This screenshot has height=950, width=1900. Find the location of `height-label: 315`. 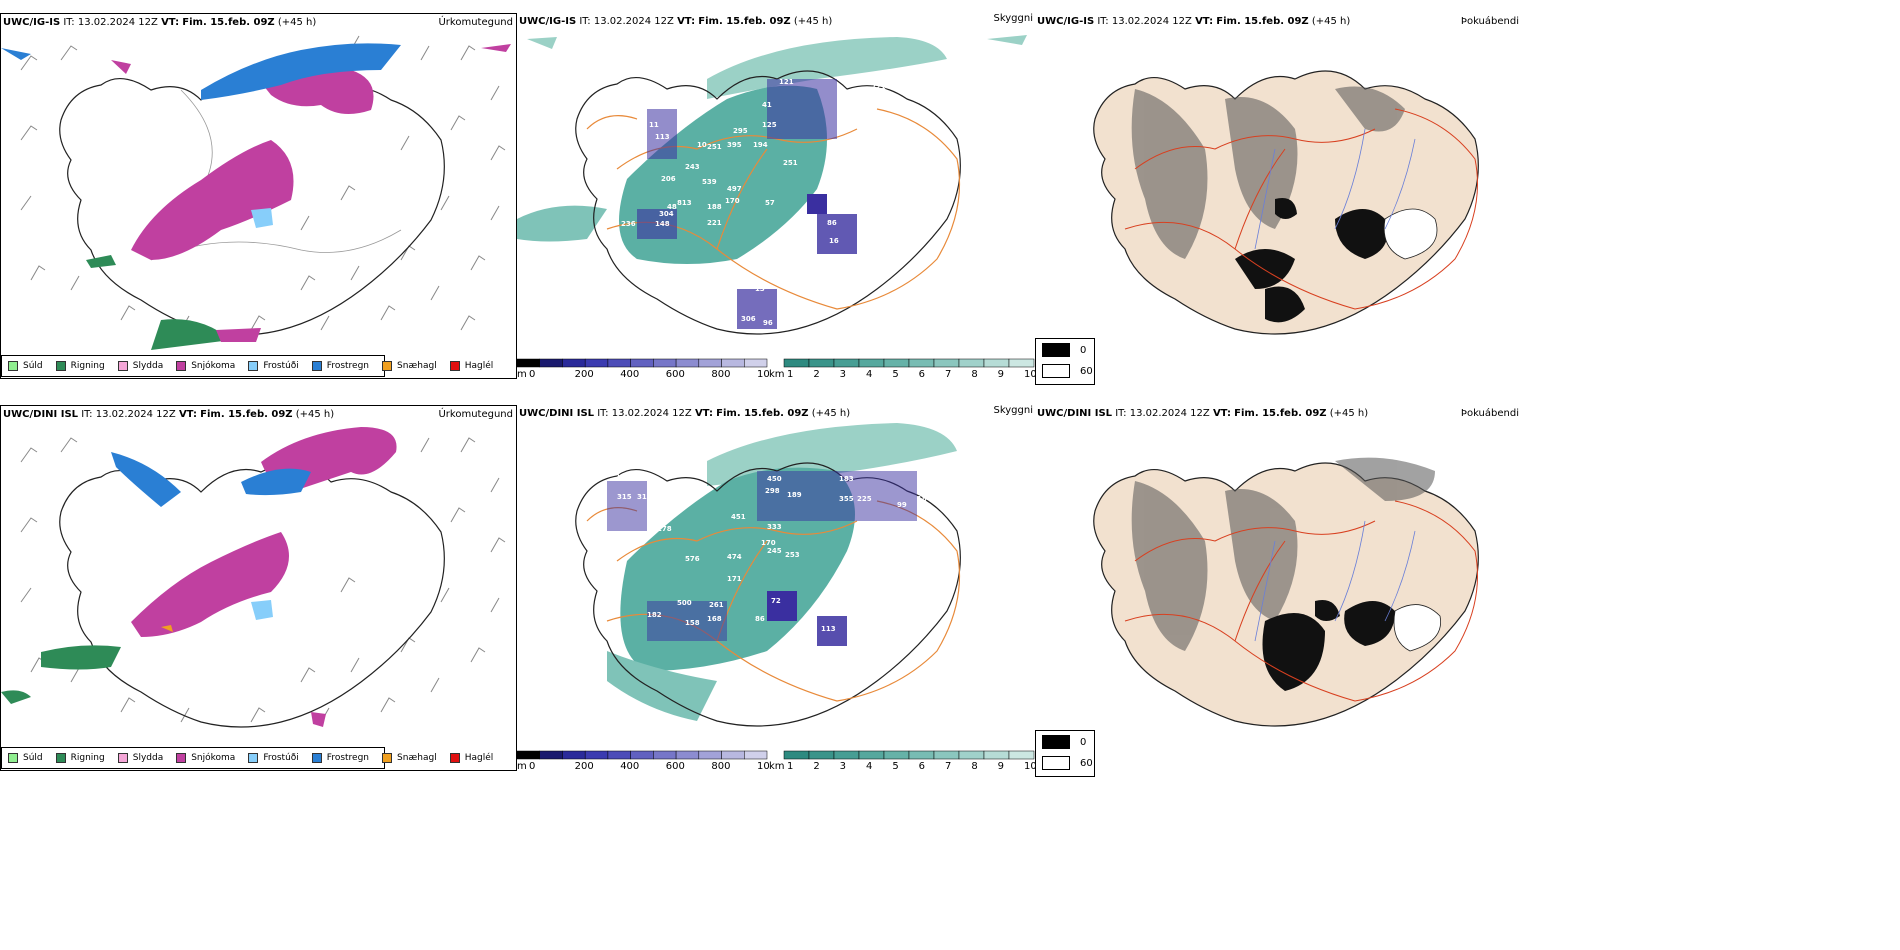

height-label: 315 is located at coordinates (624, 497).